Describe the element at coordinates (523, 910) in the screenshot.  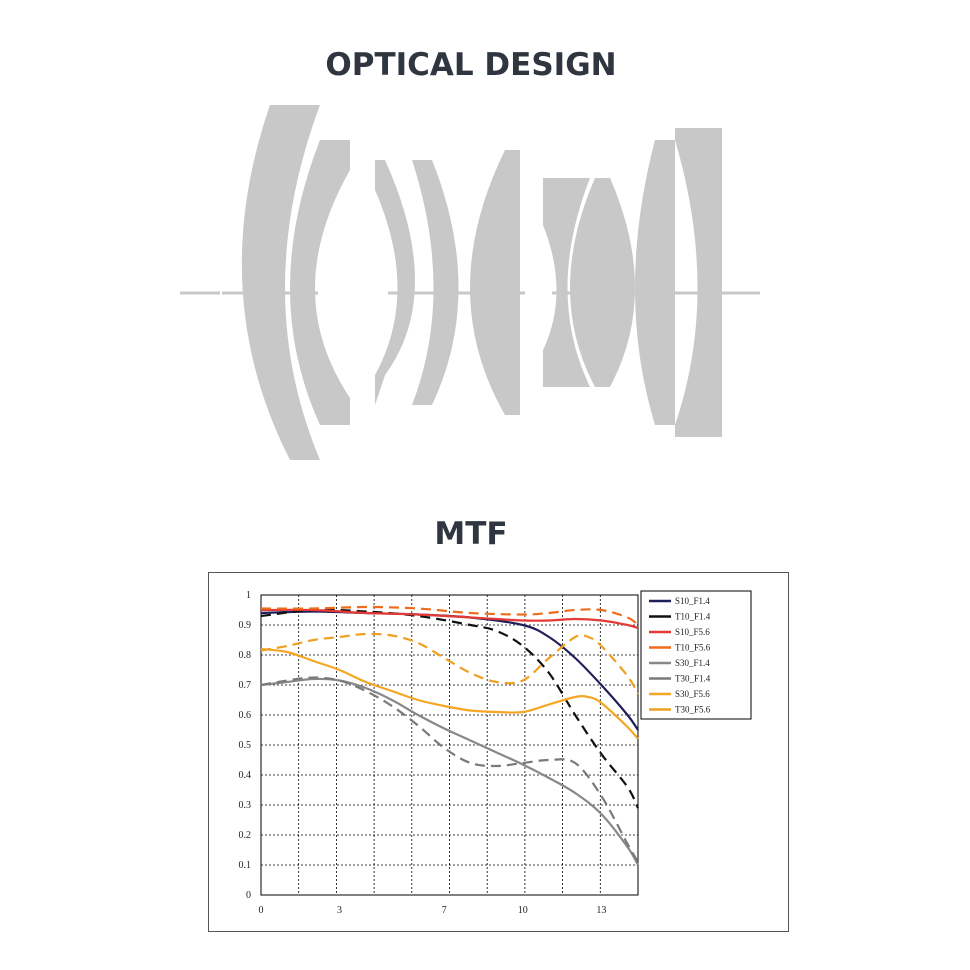
I see `x-tick-label: 10` at that location.